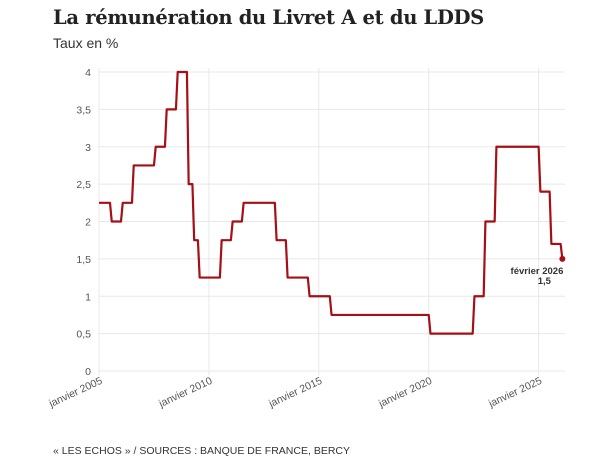 The width and height of the screenshot is (606, 473). What do you see at coordinates (75, 393) in the screenshot?
I see `x-tick-label: janvier 2005` at bounding box center [75, 393].